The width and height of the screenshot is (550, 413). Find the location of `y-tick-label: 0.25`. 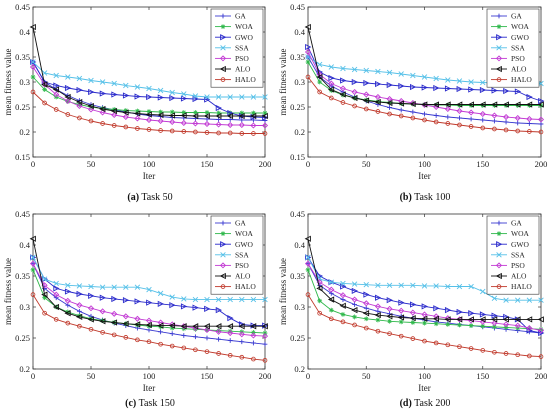

y-tick-label: 0.25 is located at coordinates (297, 338).